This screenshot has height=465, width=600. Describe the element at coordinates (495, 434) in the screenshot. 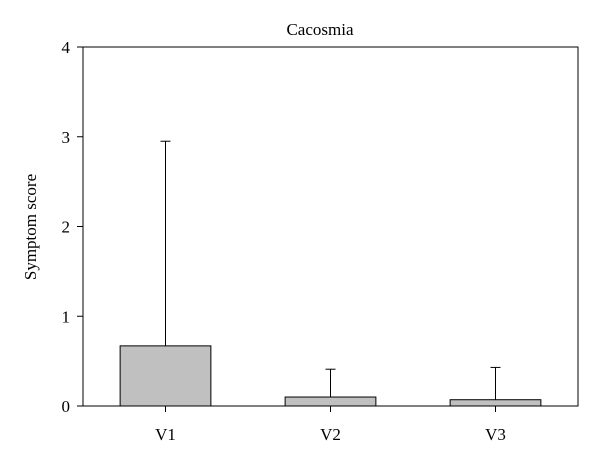

I see `x-tick-label: V3` at that location.